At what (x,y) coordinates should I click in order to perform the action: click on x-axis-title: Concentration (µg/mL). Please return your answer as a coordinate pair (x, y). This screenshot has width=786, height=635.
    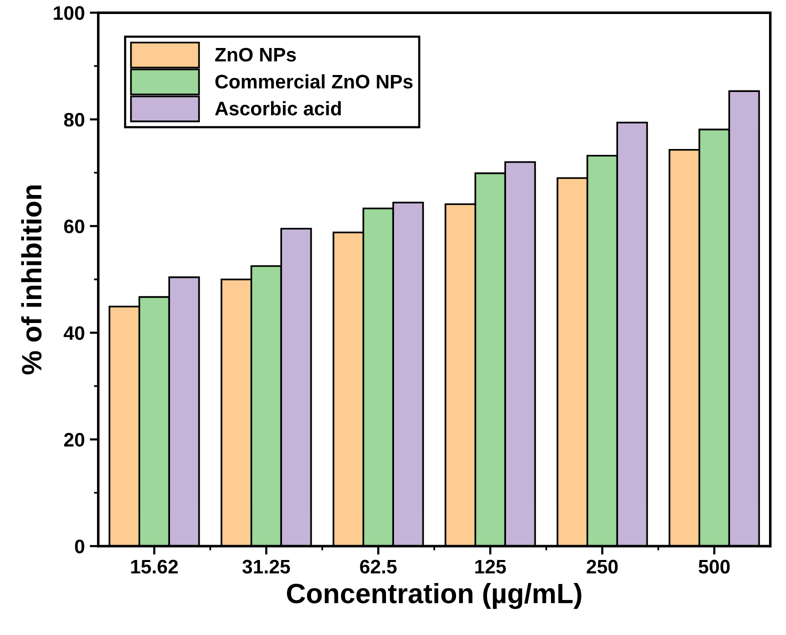
    Looking at the image, I should click on (434, 595).